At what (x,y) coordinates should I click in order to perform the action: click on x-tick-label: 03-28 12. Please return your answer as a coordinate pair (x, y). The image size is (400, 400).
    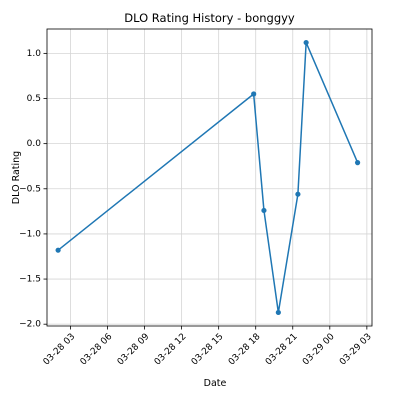
    Looking at the image, I should click on (171, 350).